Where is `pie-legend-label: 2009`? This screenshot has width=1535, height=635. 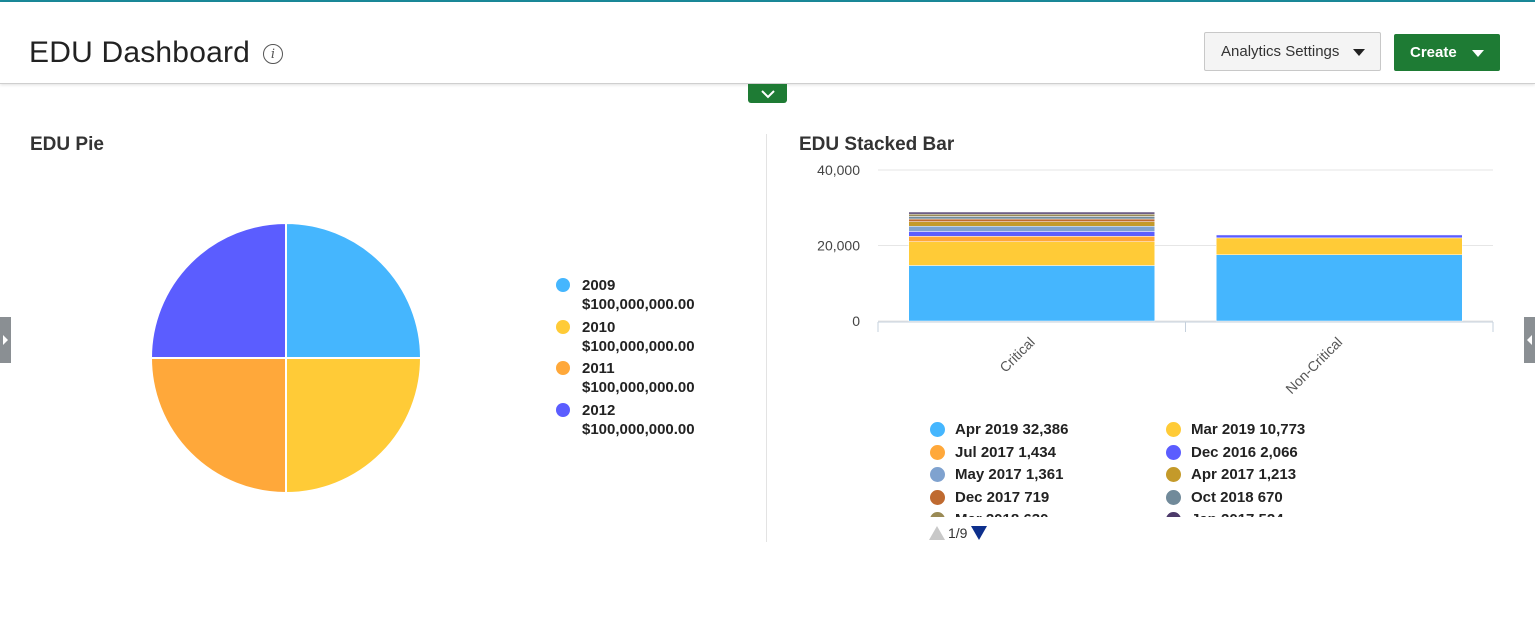 pie-legend-label: 2009 is located at coordinates (599, 285).